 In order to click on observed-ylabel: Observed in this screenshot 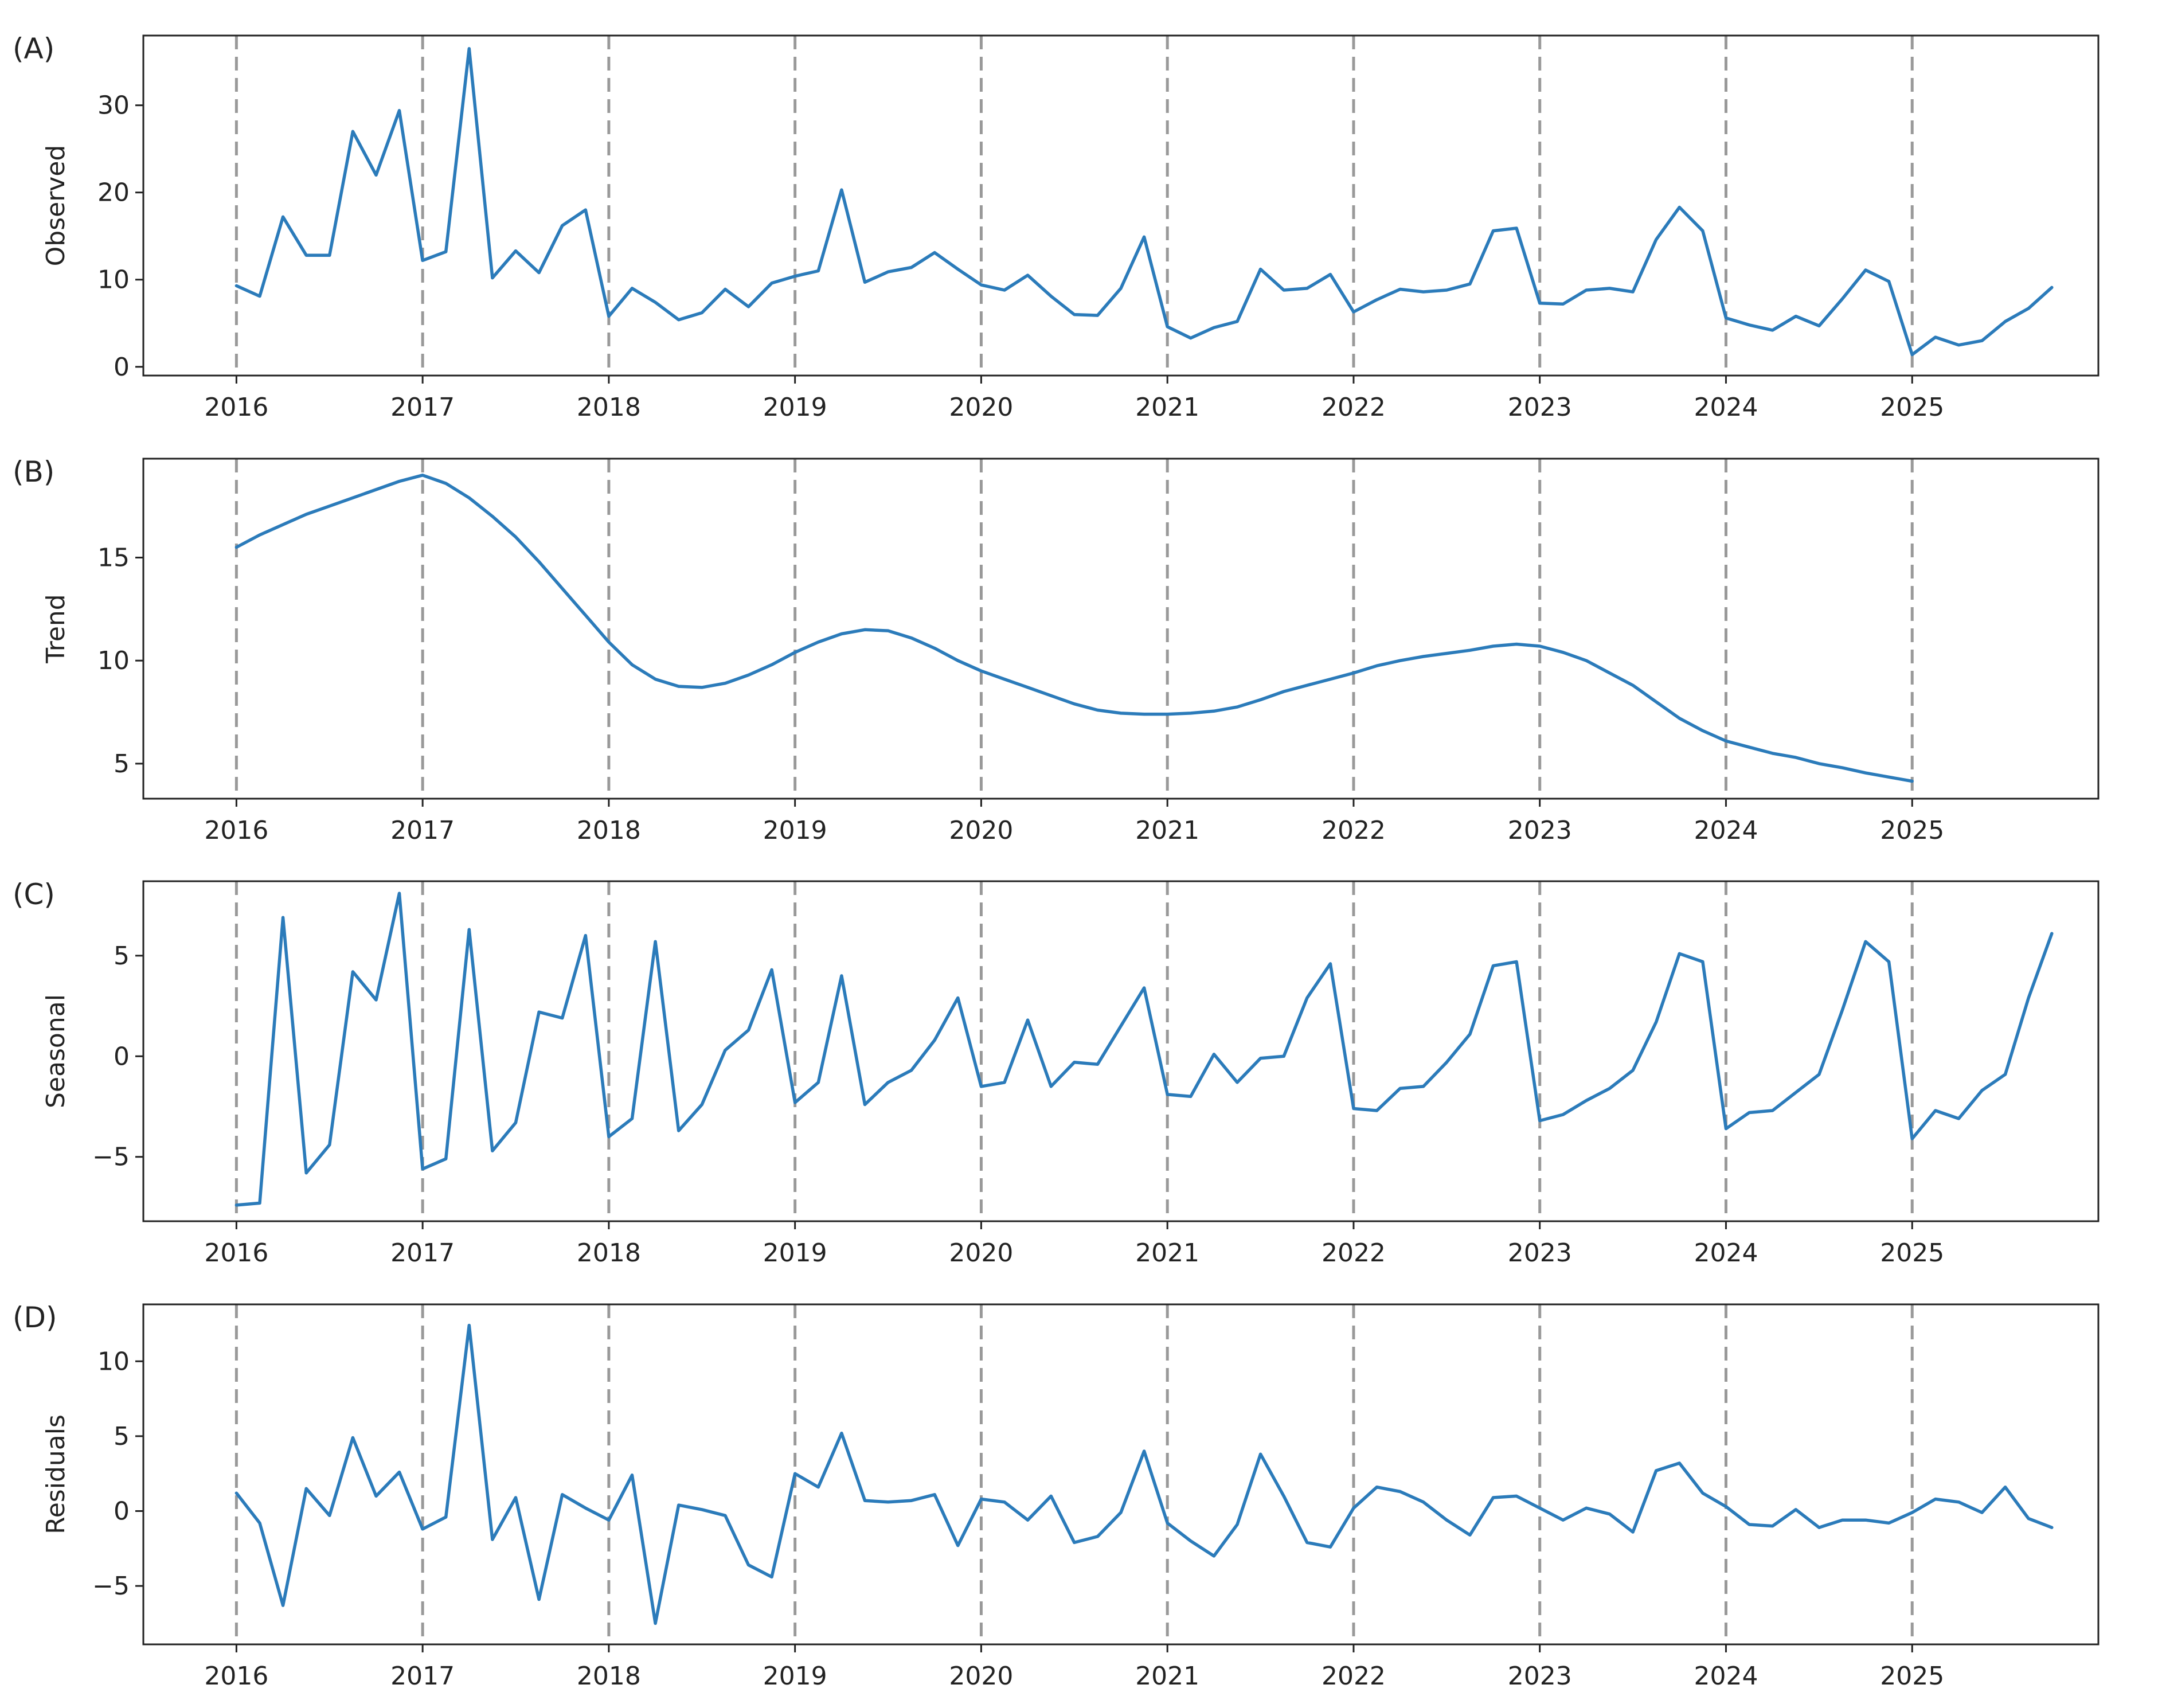, I will do `click(56, 206)`.